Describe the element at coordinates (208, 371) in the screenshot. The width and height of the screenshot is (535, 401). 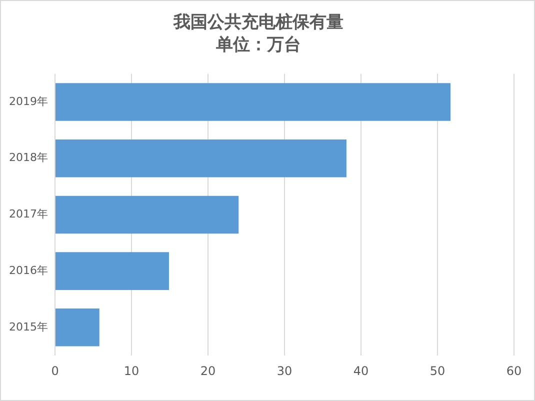
I see `x-tick-label: 20` at that location.